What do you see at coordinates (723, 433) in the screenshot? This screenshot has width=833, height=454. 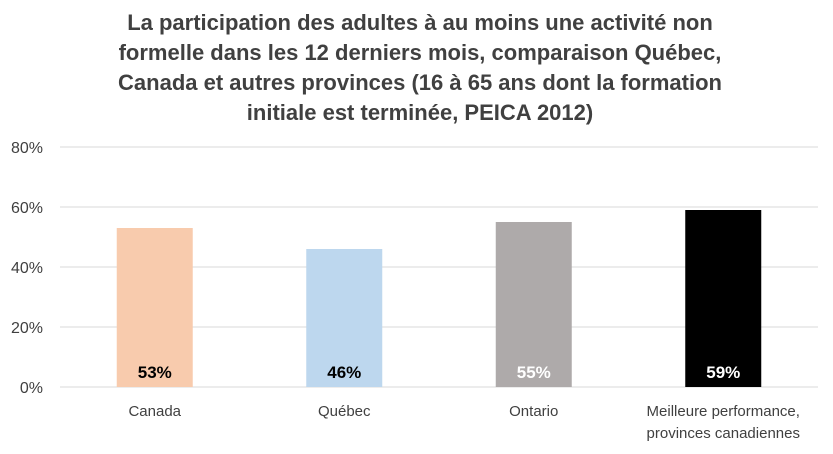 I see `x-category-label: provinces canadiennes` at bounding box center [723, 433].